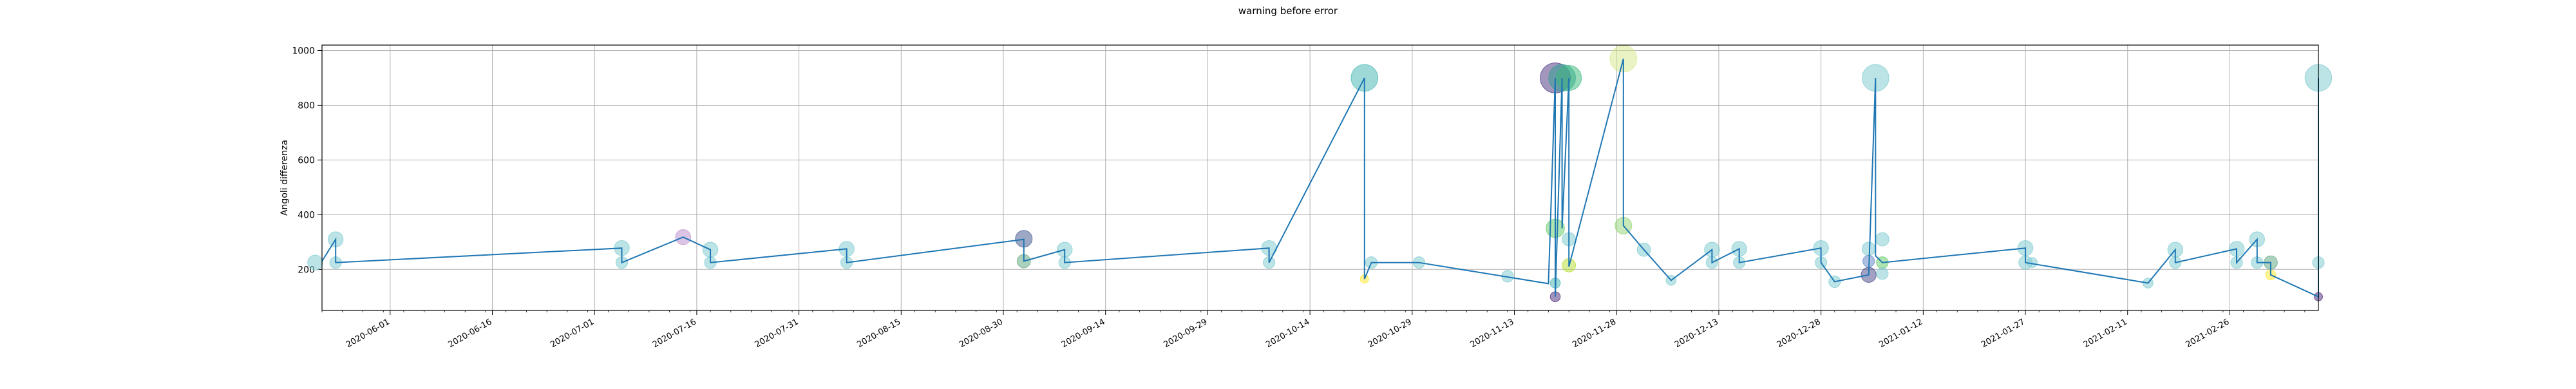 This screenshot has height=389, width=2576. Describe the element at coordinates (470, 333) in the screenshot. I see `x-tick-label: 2020-06-16` at that location.